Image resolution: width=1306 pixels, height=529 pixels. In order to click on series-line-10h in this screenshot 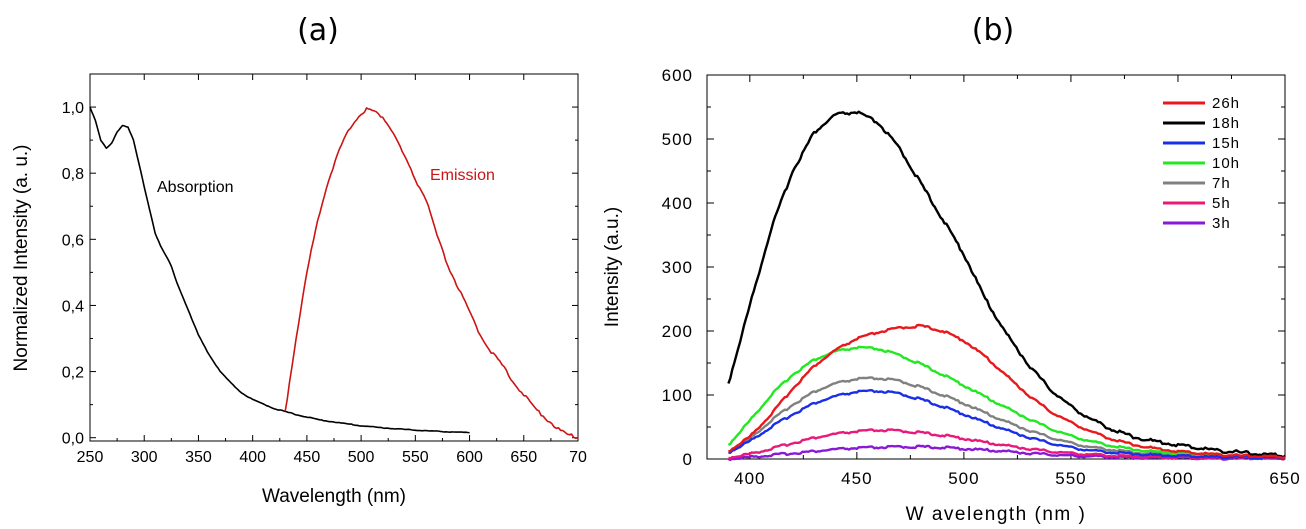, I will do `click(1006, 402)`.